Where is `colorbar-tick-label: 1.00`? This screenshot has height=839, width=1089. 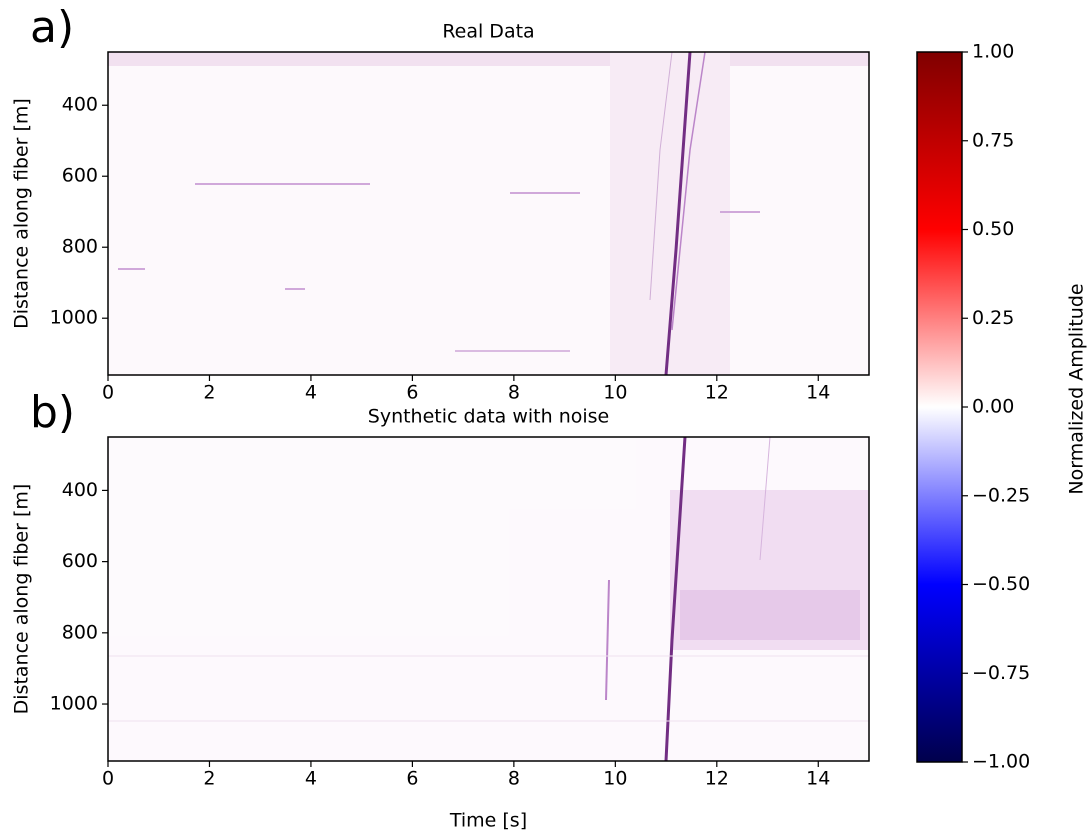
colorbar-tick-label: 1.00 is located at coordinates (993, 52).